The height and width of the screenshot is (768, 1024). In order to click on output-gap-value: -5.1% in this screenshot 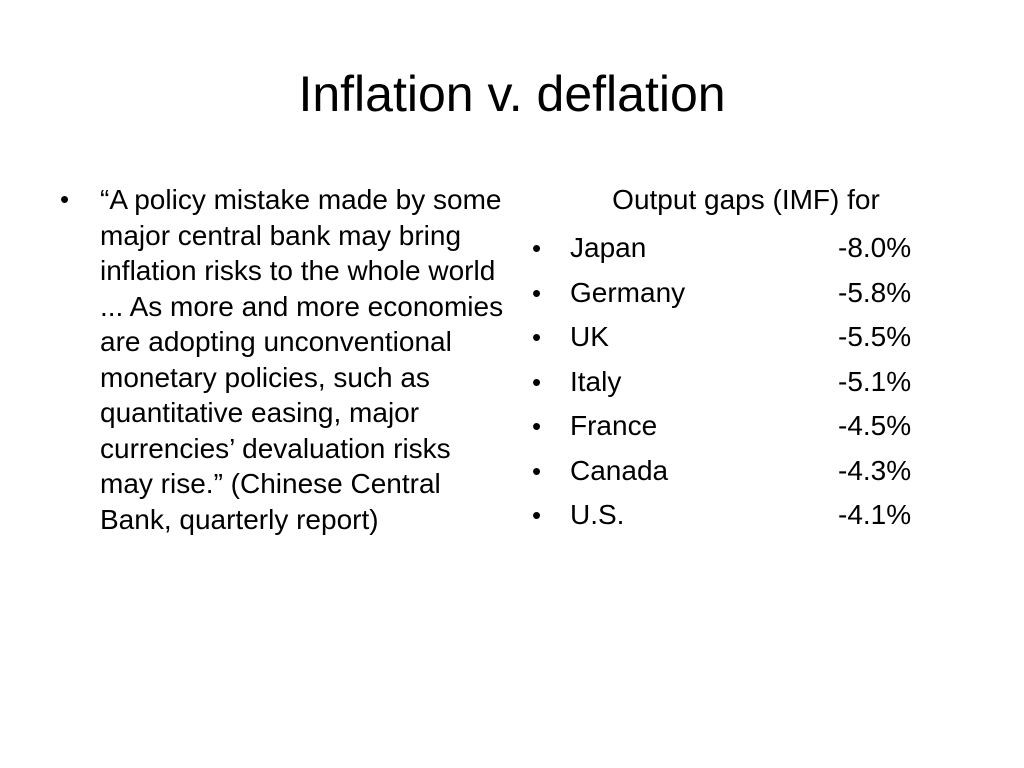, I will do `click(875, 381)`.